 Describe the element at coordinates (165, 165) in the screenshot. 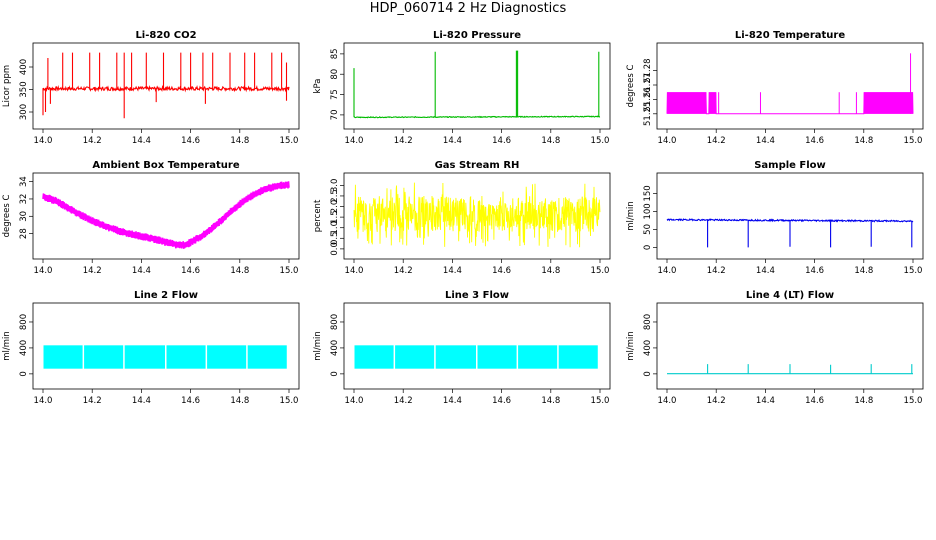

I see `panel-title: Ambient Box Temperature` at that location.